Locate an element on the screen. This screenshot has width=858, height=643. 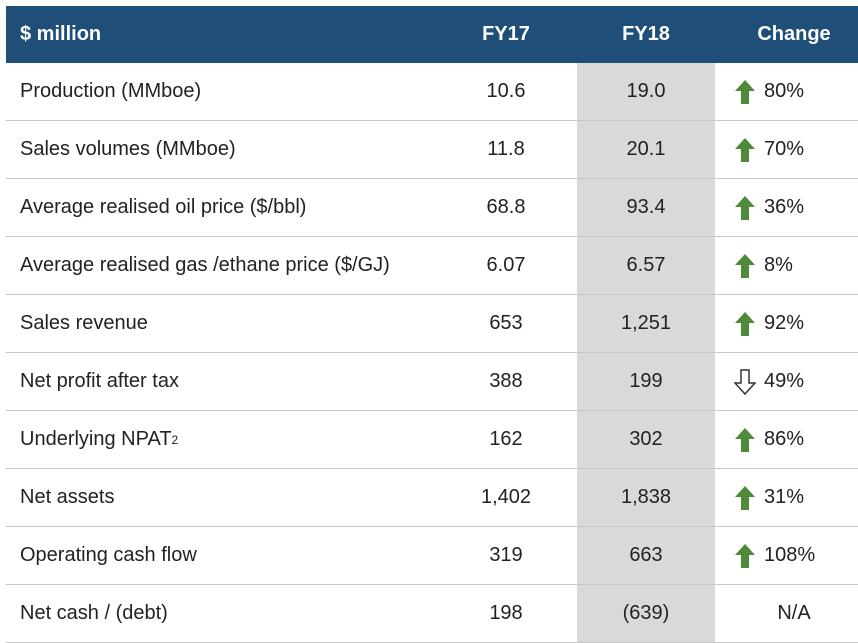
header-fy18: FY18 is located at coordinates (646, 34).